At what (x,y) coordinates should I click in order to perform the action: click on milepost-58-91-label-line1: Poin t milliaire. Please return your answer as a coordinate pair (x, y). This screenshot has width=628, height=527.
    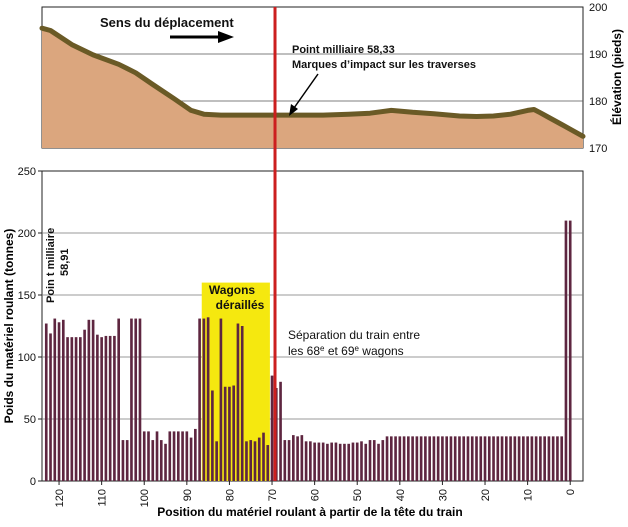
    Looking at the image, I should click on (51, 265).